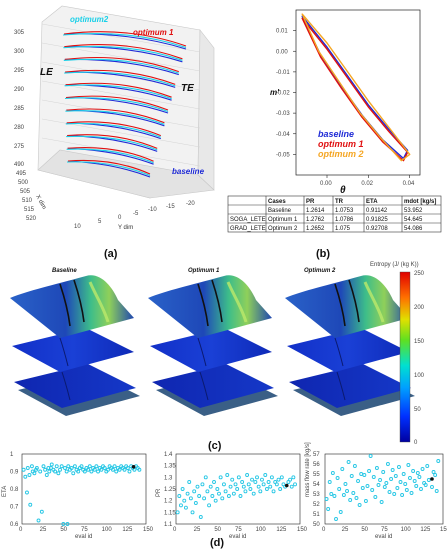 The image size is (447, 550). What do you see at coordinates (261, 530) in the screenshot?
I see `x-tick-label: 100` at bounding box center [261, 530].